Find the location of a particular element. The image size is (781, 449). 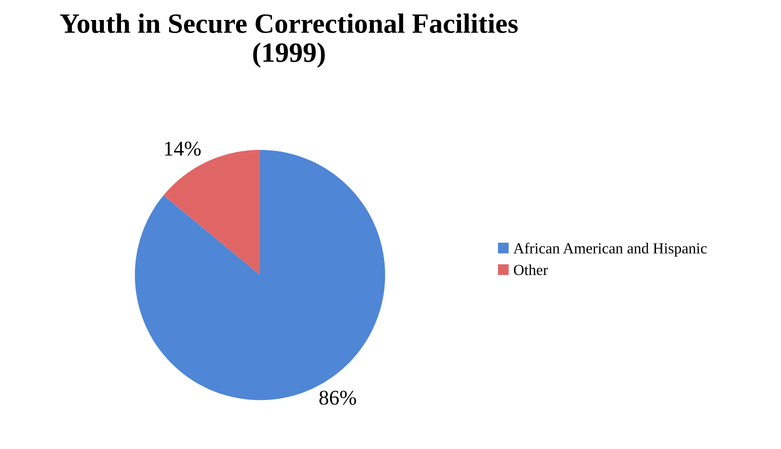

chart-title: Youth in Secure Correctional Facilities (1999) is located at coordinates (289, 40).